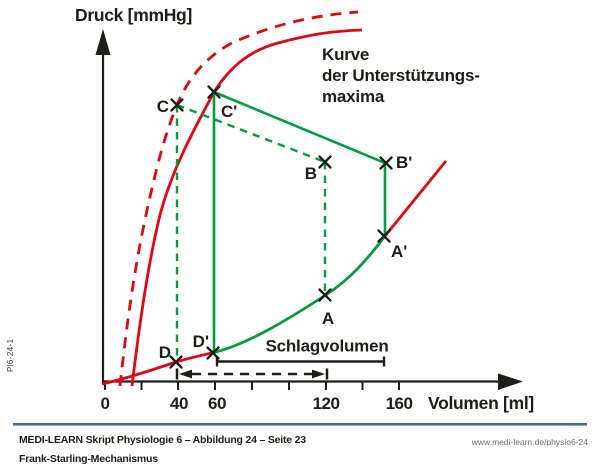 The width and height of the screenshot is (600, 466). What do you see at coordinates (257, 403) in the screenshot?
I see `x-tick-labels: 0 40 60 120 160` at bounding box center [257, 403].